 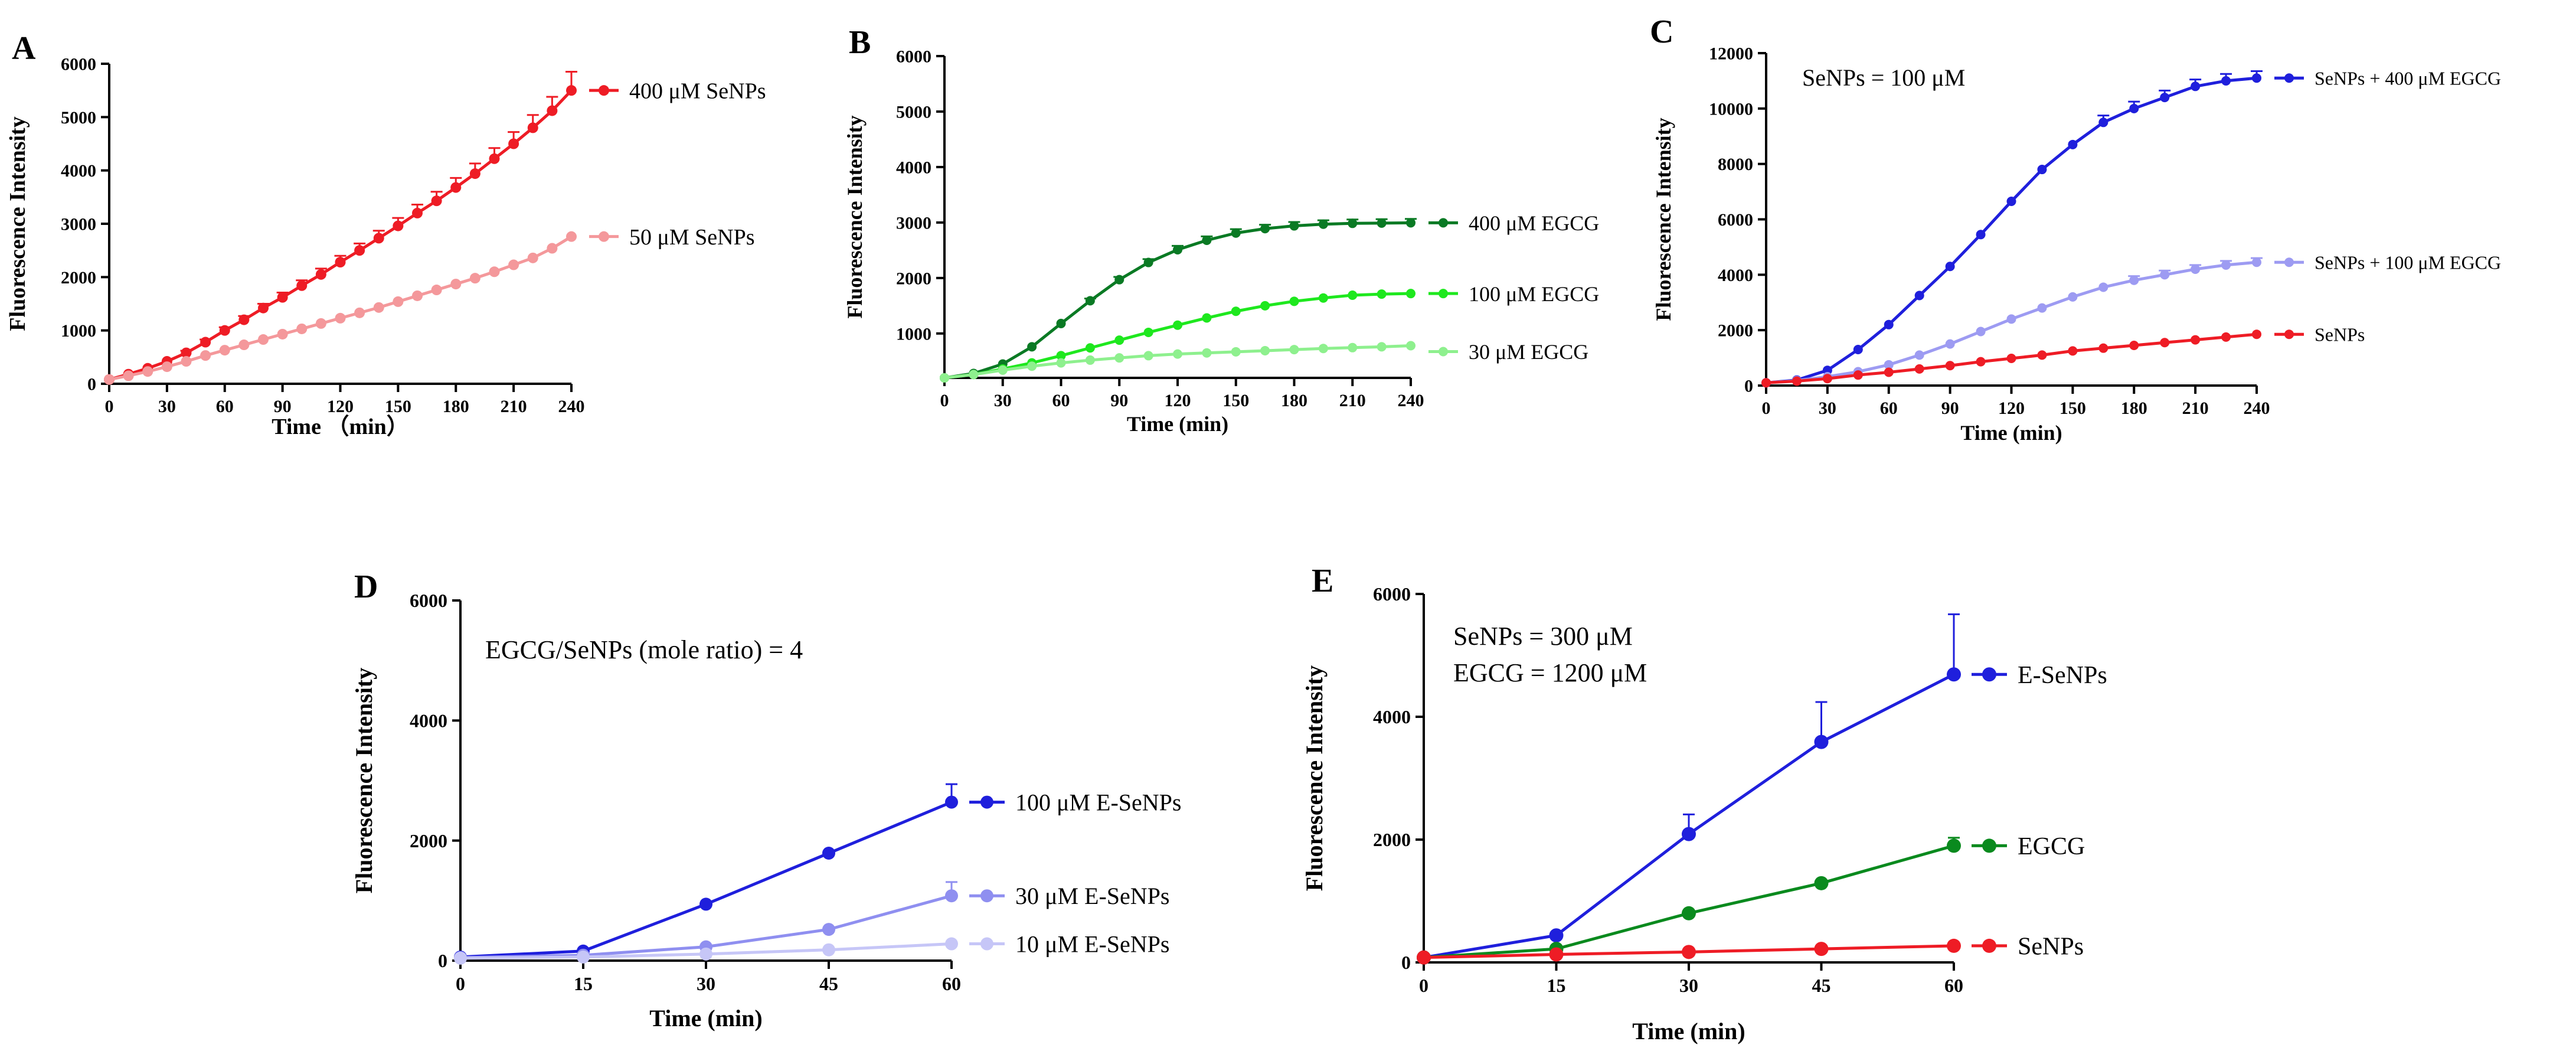 What do you see at coordinates (340, 427) in the screenshot?
I see `x-axis-label: Time （min）` at bounding box center [340, 427].